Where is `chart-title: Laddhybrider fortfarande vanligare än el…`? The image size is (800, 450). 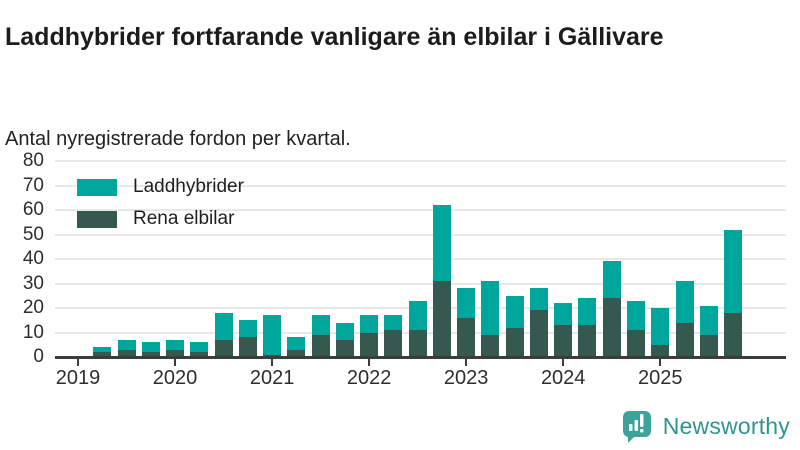 chart-title: Laddhybrider fortfarande vanligare än el… is located at coordinates (334, 36).